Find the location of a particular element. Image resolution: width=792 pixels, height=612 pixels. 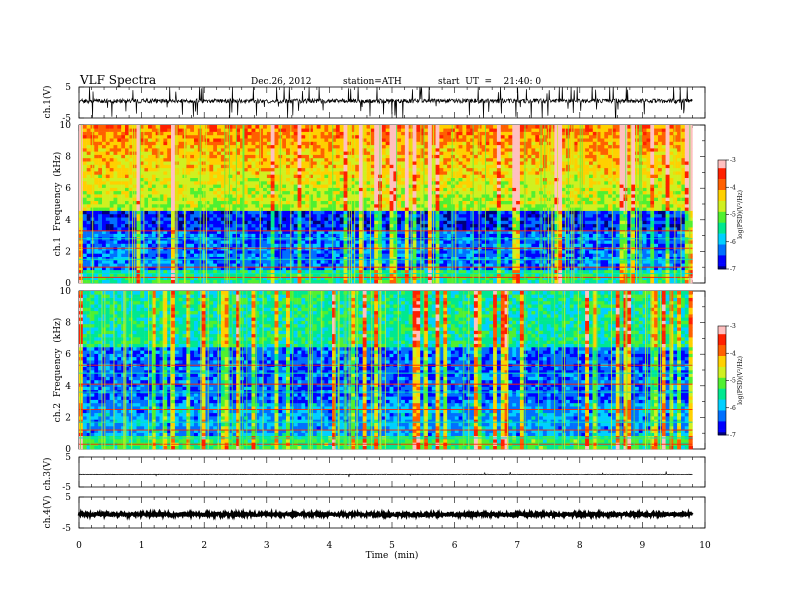

station-label: station=ATH is located at coordinates (372, 82).